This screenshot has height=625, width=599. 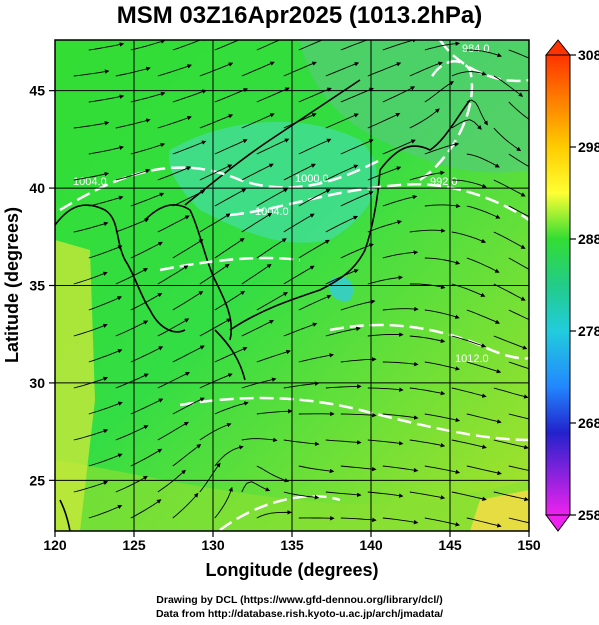 What do you see at coordinates (444, 182) in the screenshot?
I see `isobar-label: 992.0` at bounding box center [444, 182].